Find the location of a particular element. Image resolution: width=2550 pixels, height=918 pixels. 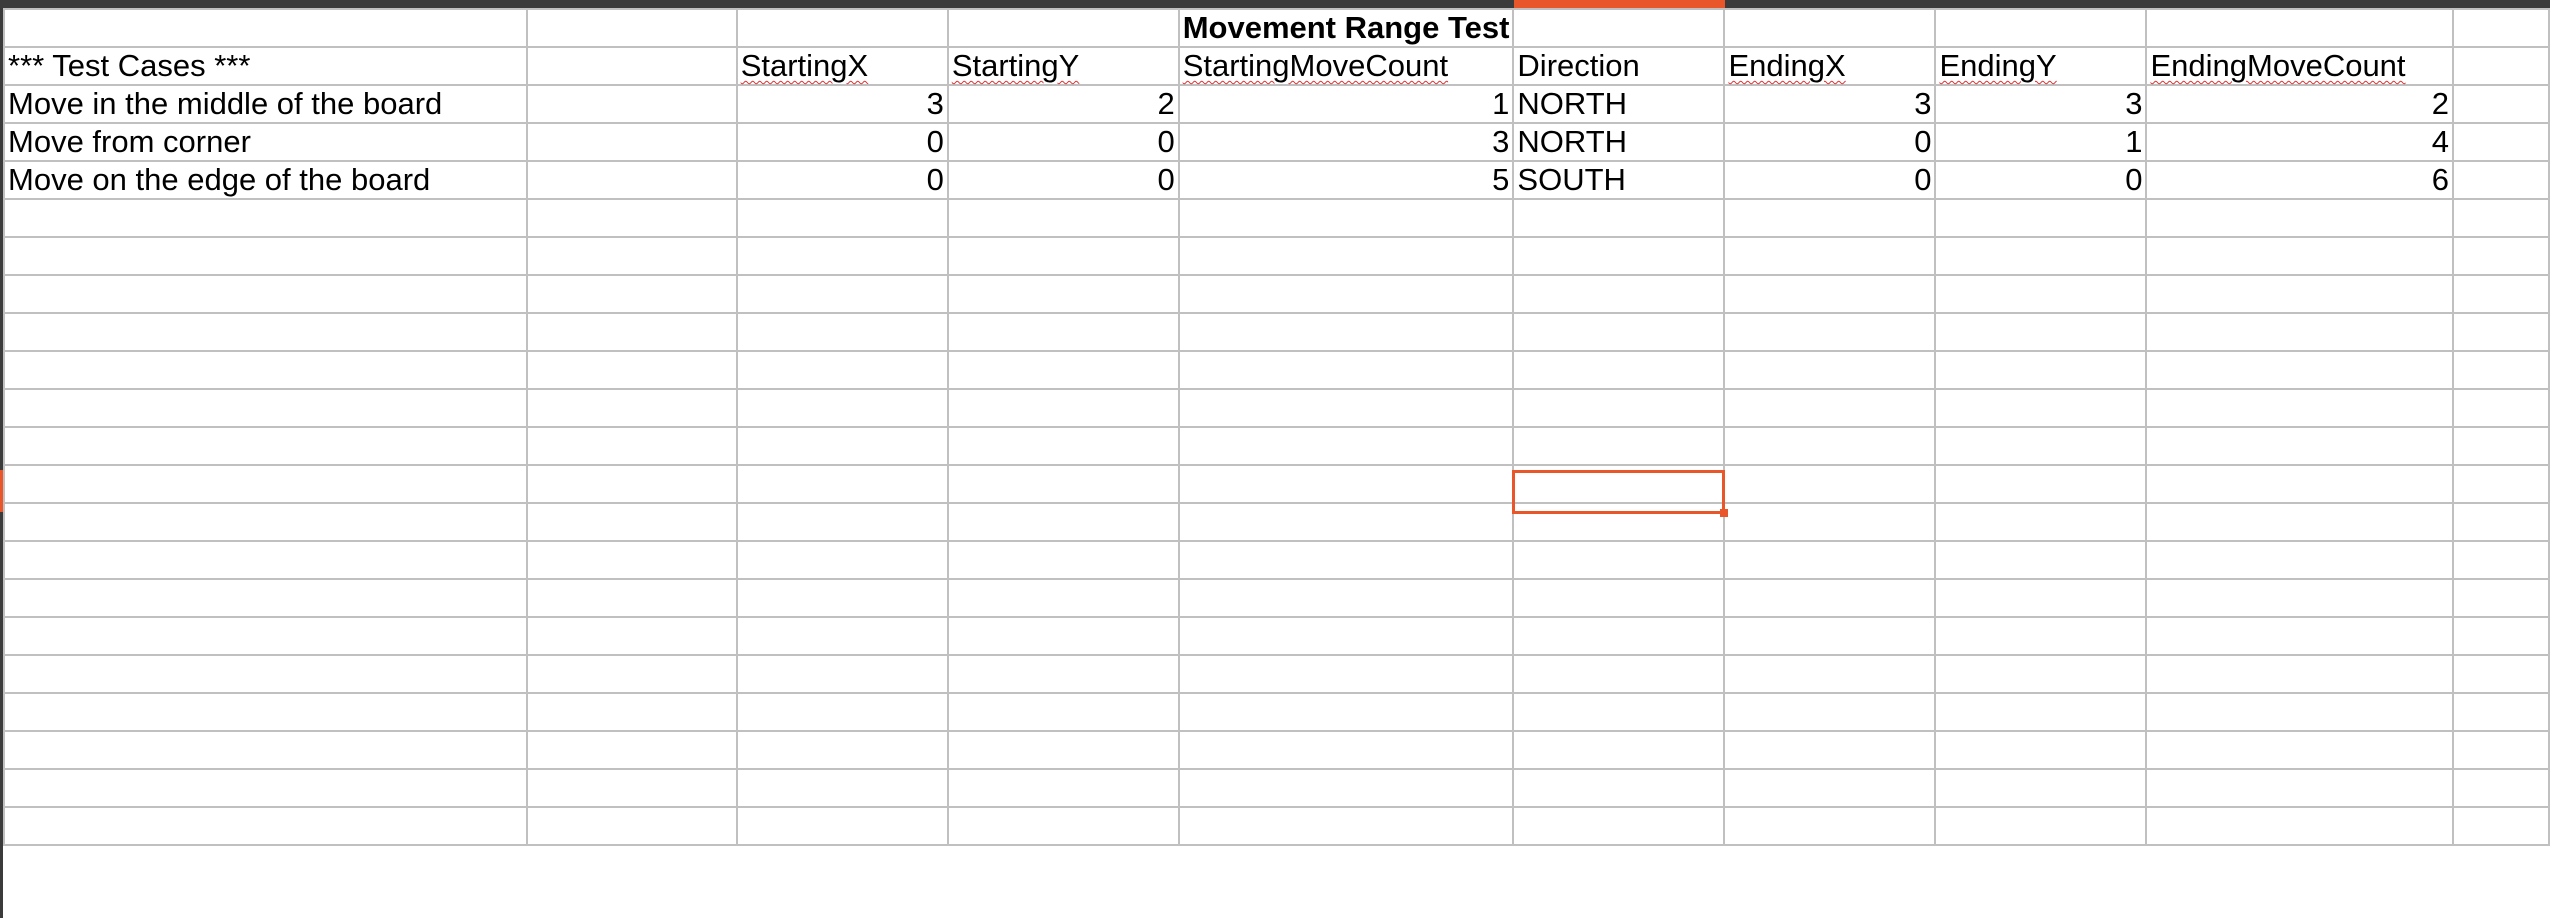

direction-cell: NORTH is located at coordinates (1619, 104).